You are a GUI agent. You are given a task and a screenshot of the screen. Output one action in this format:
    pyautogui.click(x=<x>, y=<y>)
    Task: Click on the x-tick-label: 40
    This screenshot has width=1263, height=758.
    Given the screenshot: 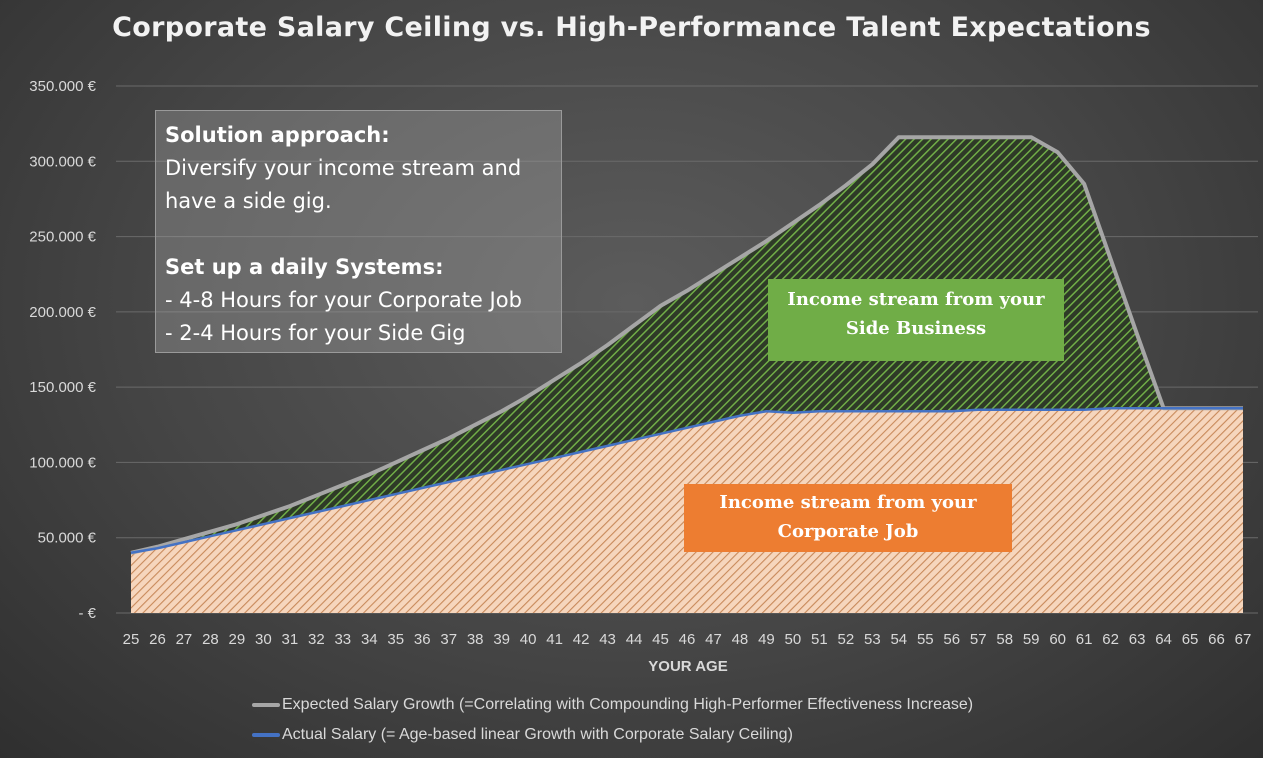 What is the action you would take?
    pyautogui.click(x=528, y=639)
    